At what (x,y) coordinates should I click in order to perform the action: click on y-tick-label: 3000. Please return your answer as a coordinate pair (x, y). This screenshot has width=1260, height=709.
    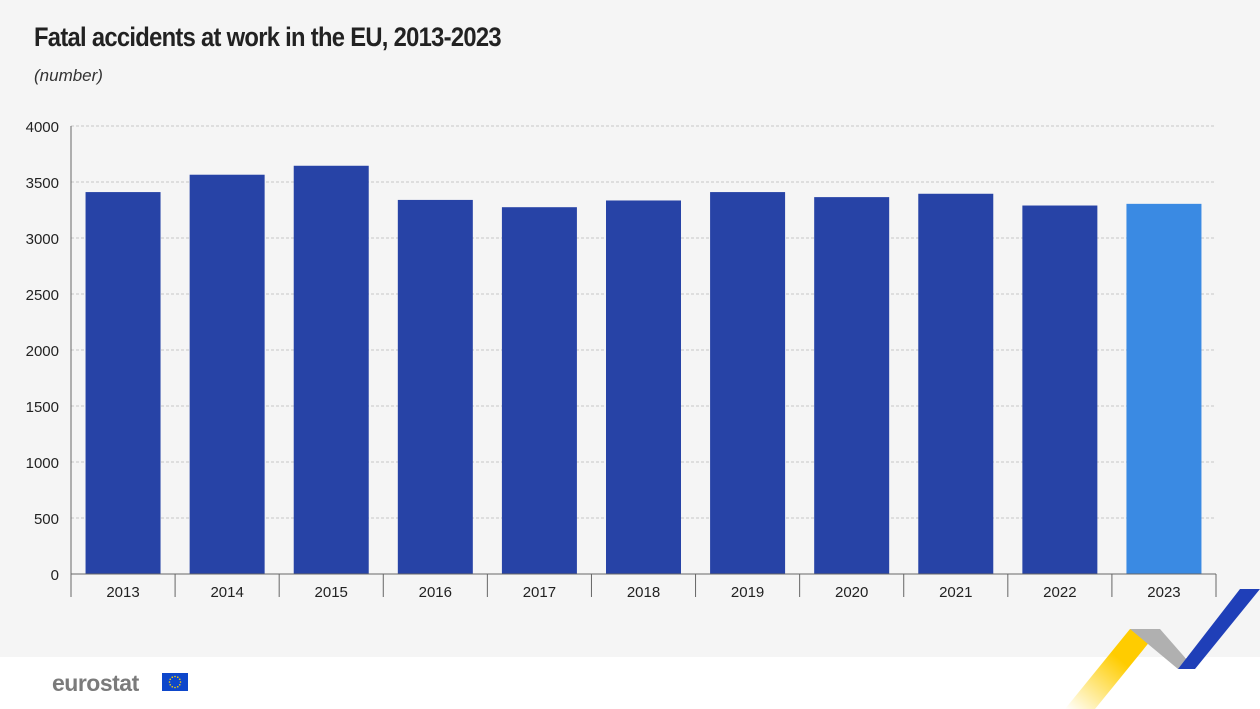
    Looking at the image, I should click on (42, 239).